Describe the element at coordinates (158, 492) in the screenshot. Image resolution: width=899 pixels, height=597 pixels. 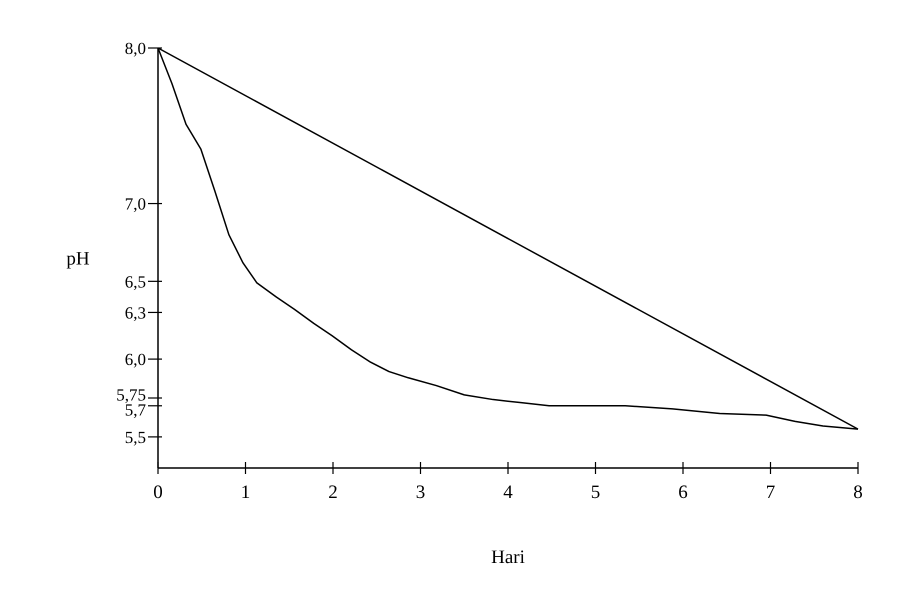
I see `x-tick-label: 0` at that location.